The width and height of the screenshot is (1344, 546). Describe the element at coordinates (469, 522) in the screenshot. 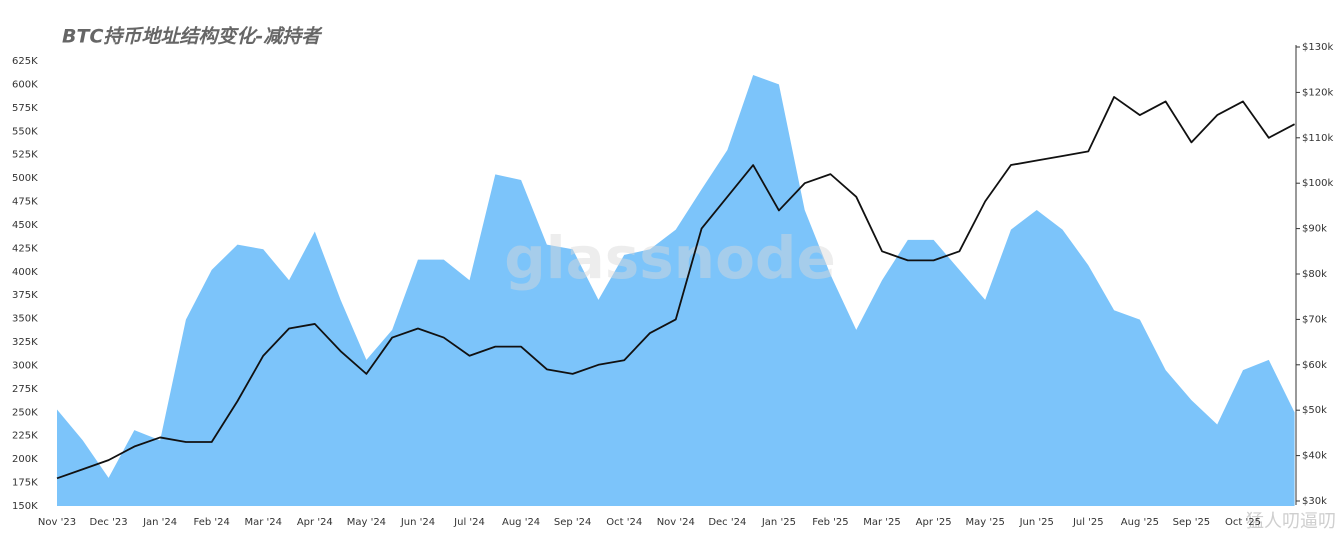

I see `x-tick-label: Jul '24` at that location.